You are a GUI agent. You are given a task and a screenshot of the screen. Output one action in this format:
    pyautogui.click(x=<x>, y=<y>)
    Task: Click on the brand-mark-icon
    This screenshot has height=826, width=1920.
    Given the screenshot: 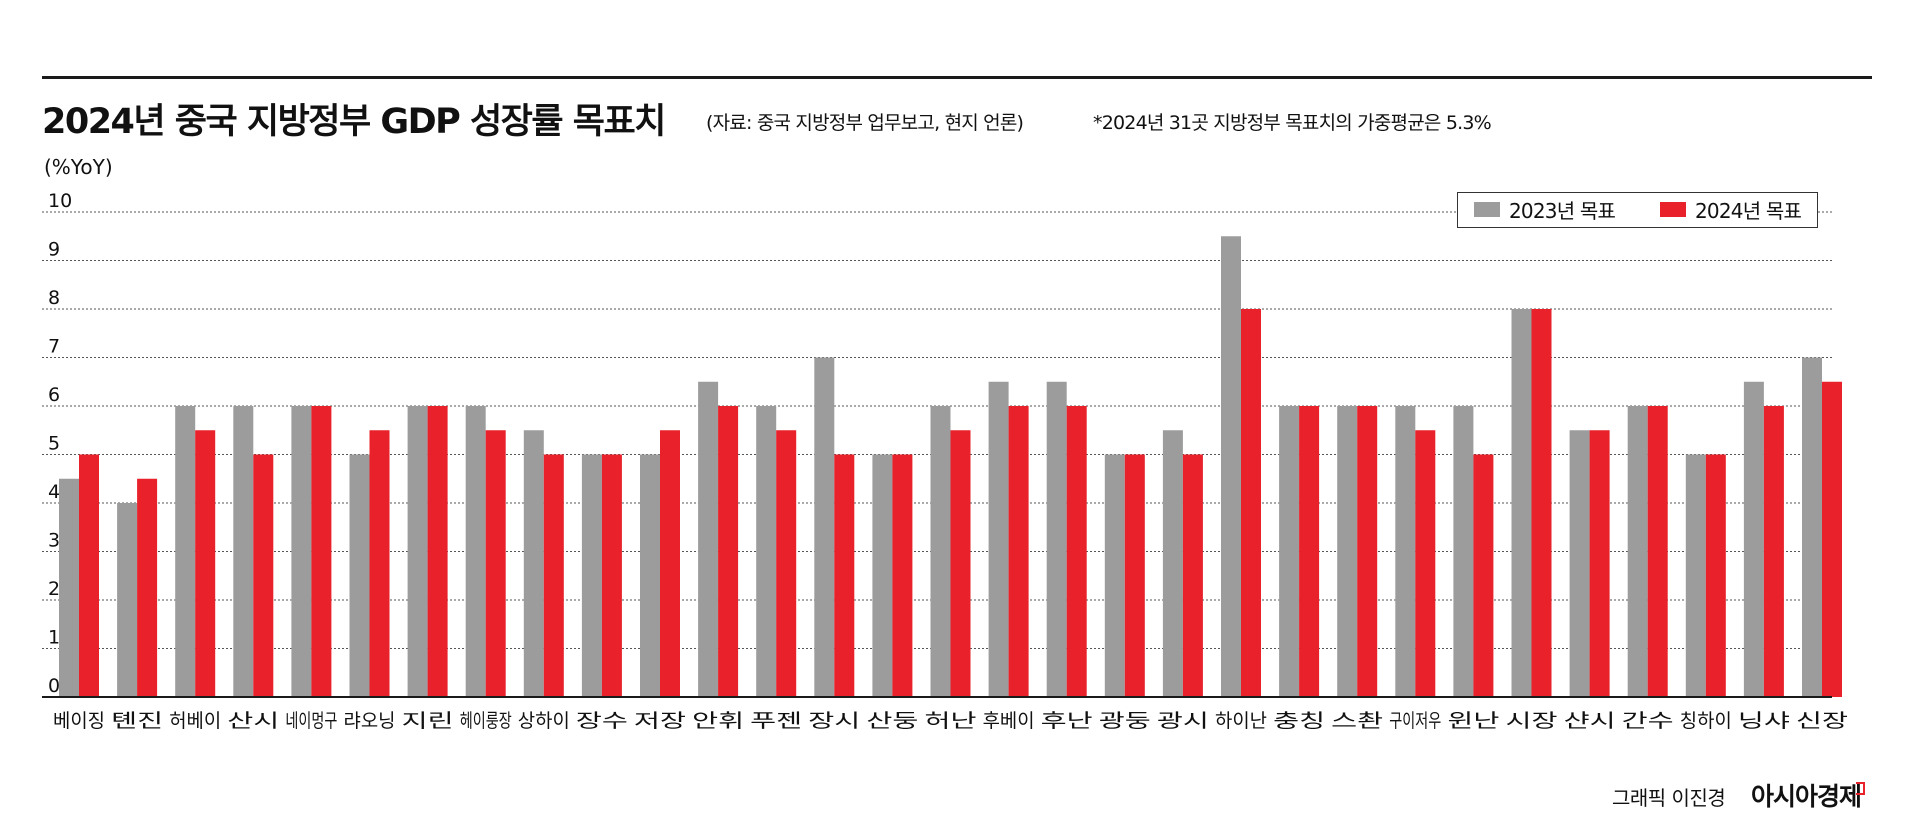 What is the action you would take?
    pyautogui.click(x=1860, y=788)
    